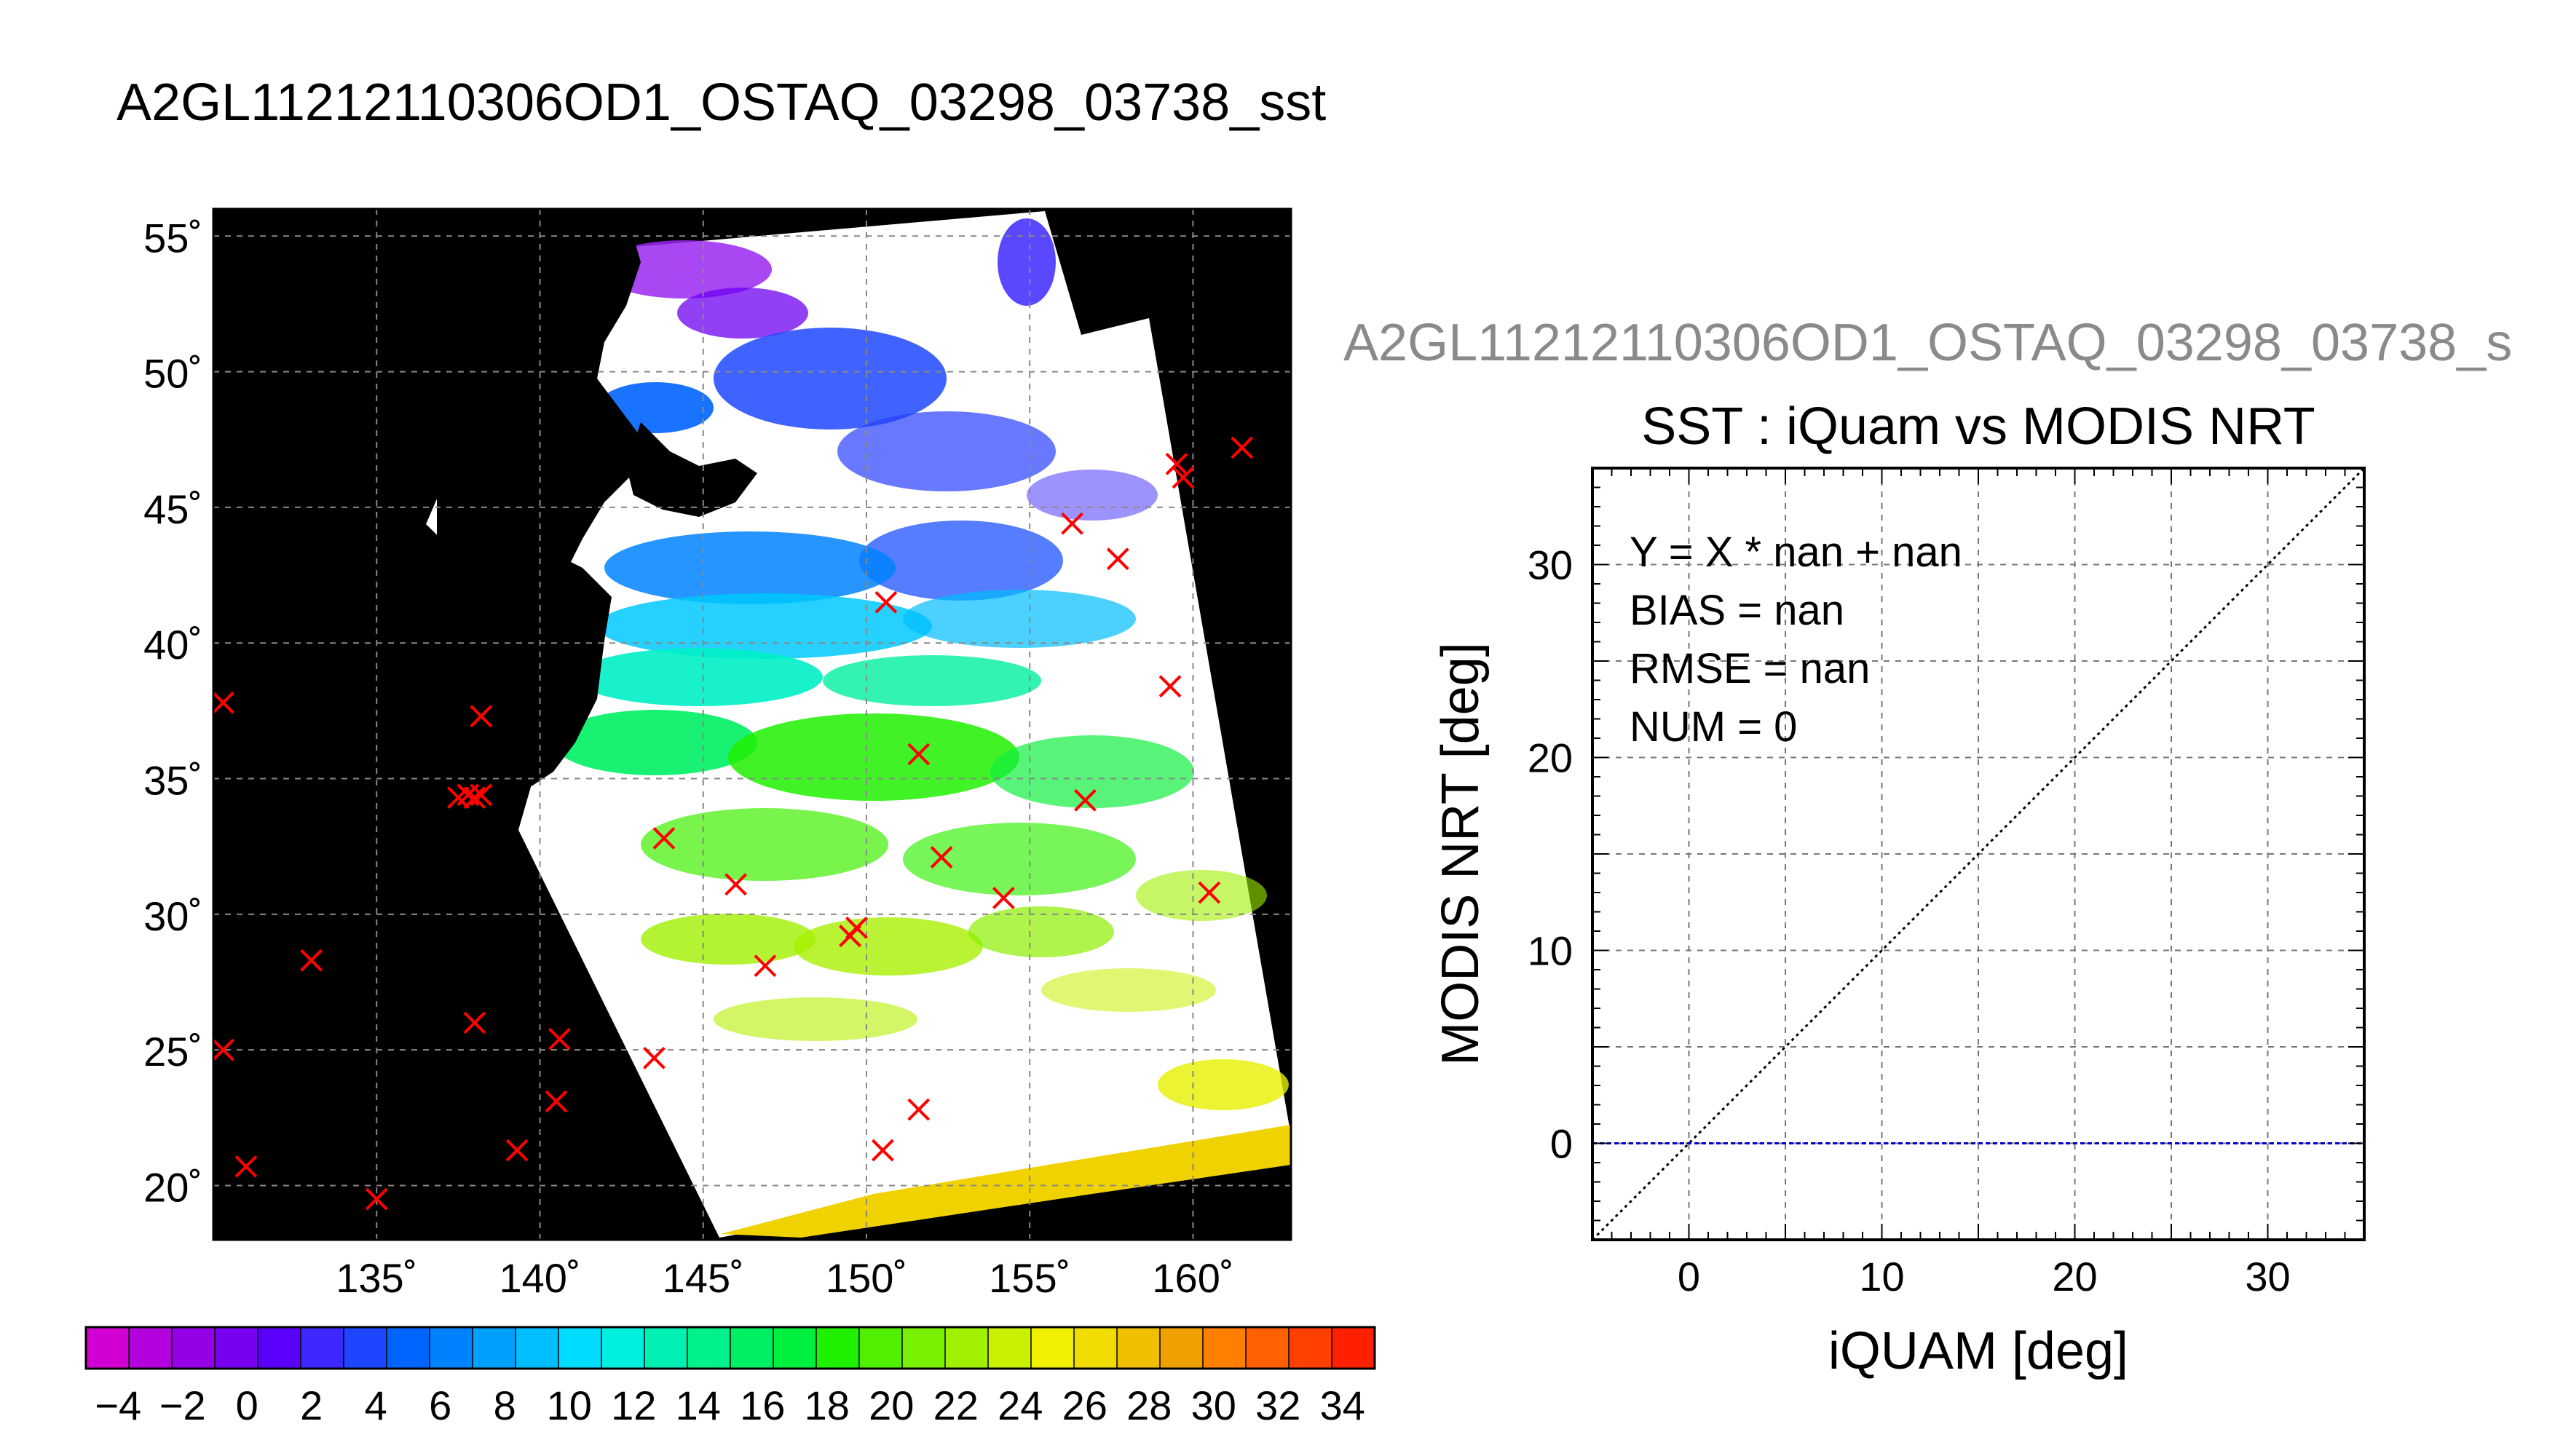 The height and width of the screenshot is (1456, 2555). I want to click on bias-stat: BIAS = nan, so click(1737, 610).